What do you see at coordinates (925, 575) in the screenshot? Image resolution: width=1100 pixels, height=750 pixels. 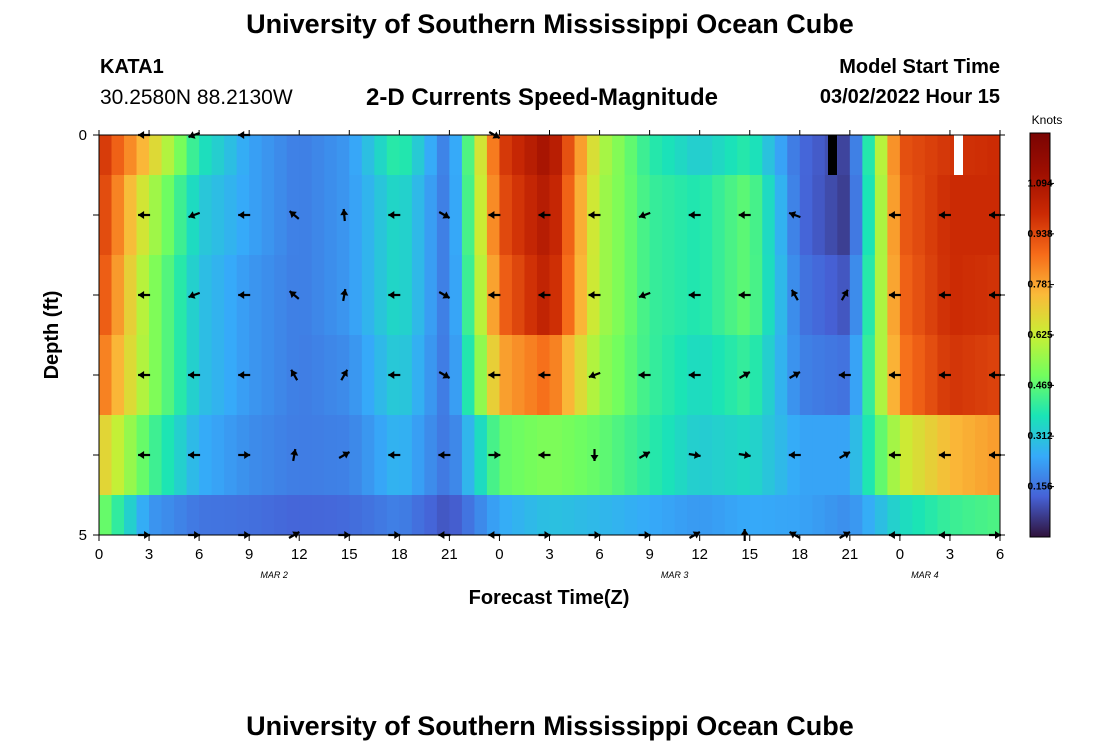 I see `date-label: MAR 4` at bounding box center [925, 575].